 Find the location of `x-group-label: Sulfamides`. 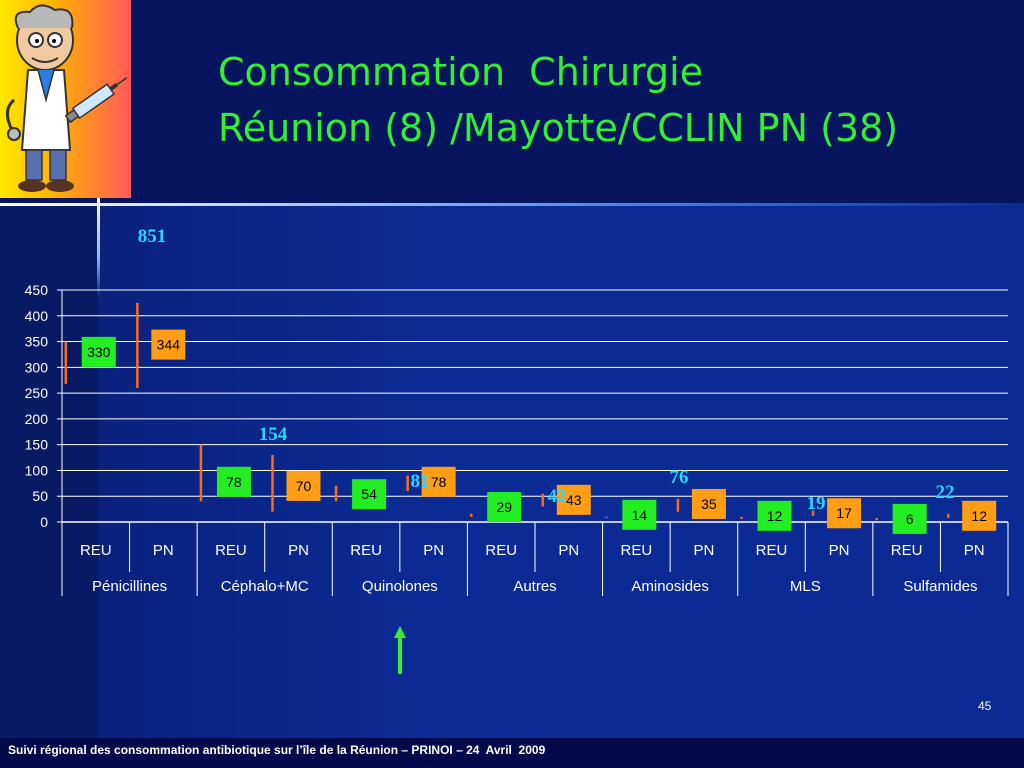

x-group-label: Sulfamides is located at coordinates (940, 586).